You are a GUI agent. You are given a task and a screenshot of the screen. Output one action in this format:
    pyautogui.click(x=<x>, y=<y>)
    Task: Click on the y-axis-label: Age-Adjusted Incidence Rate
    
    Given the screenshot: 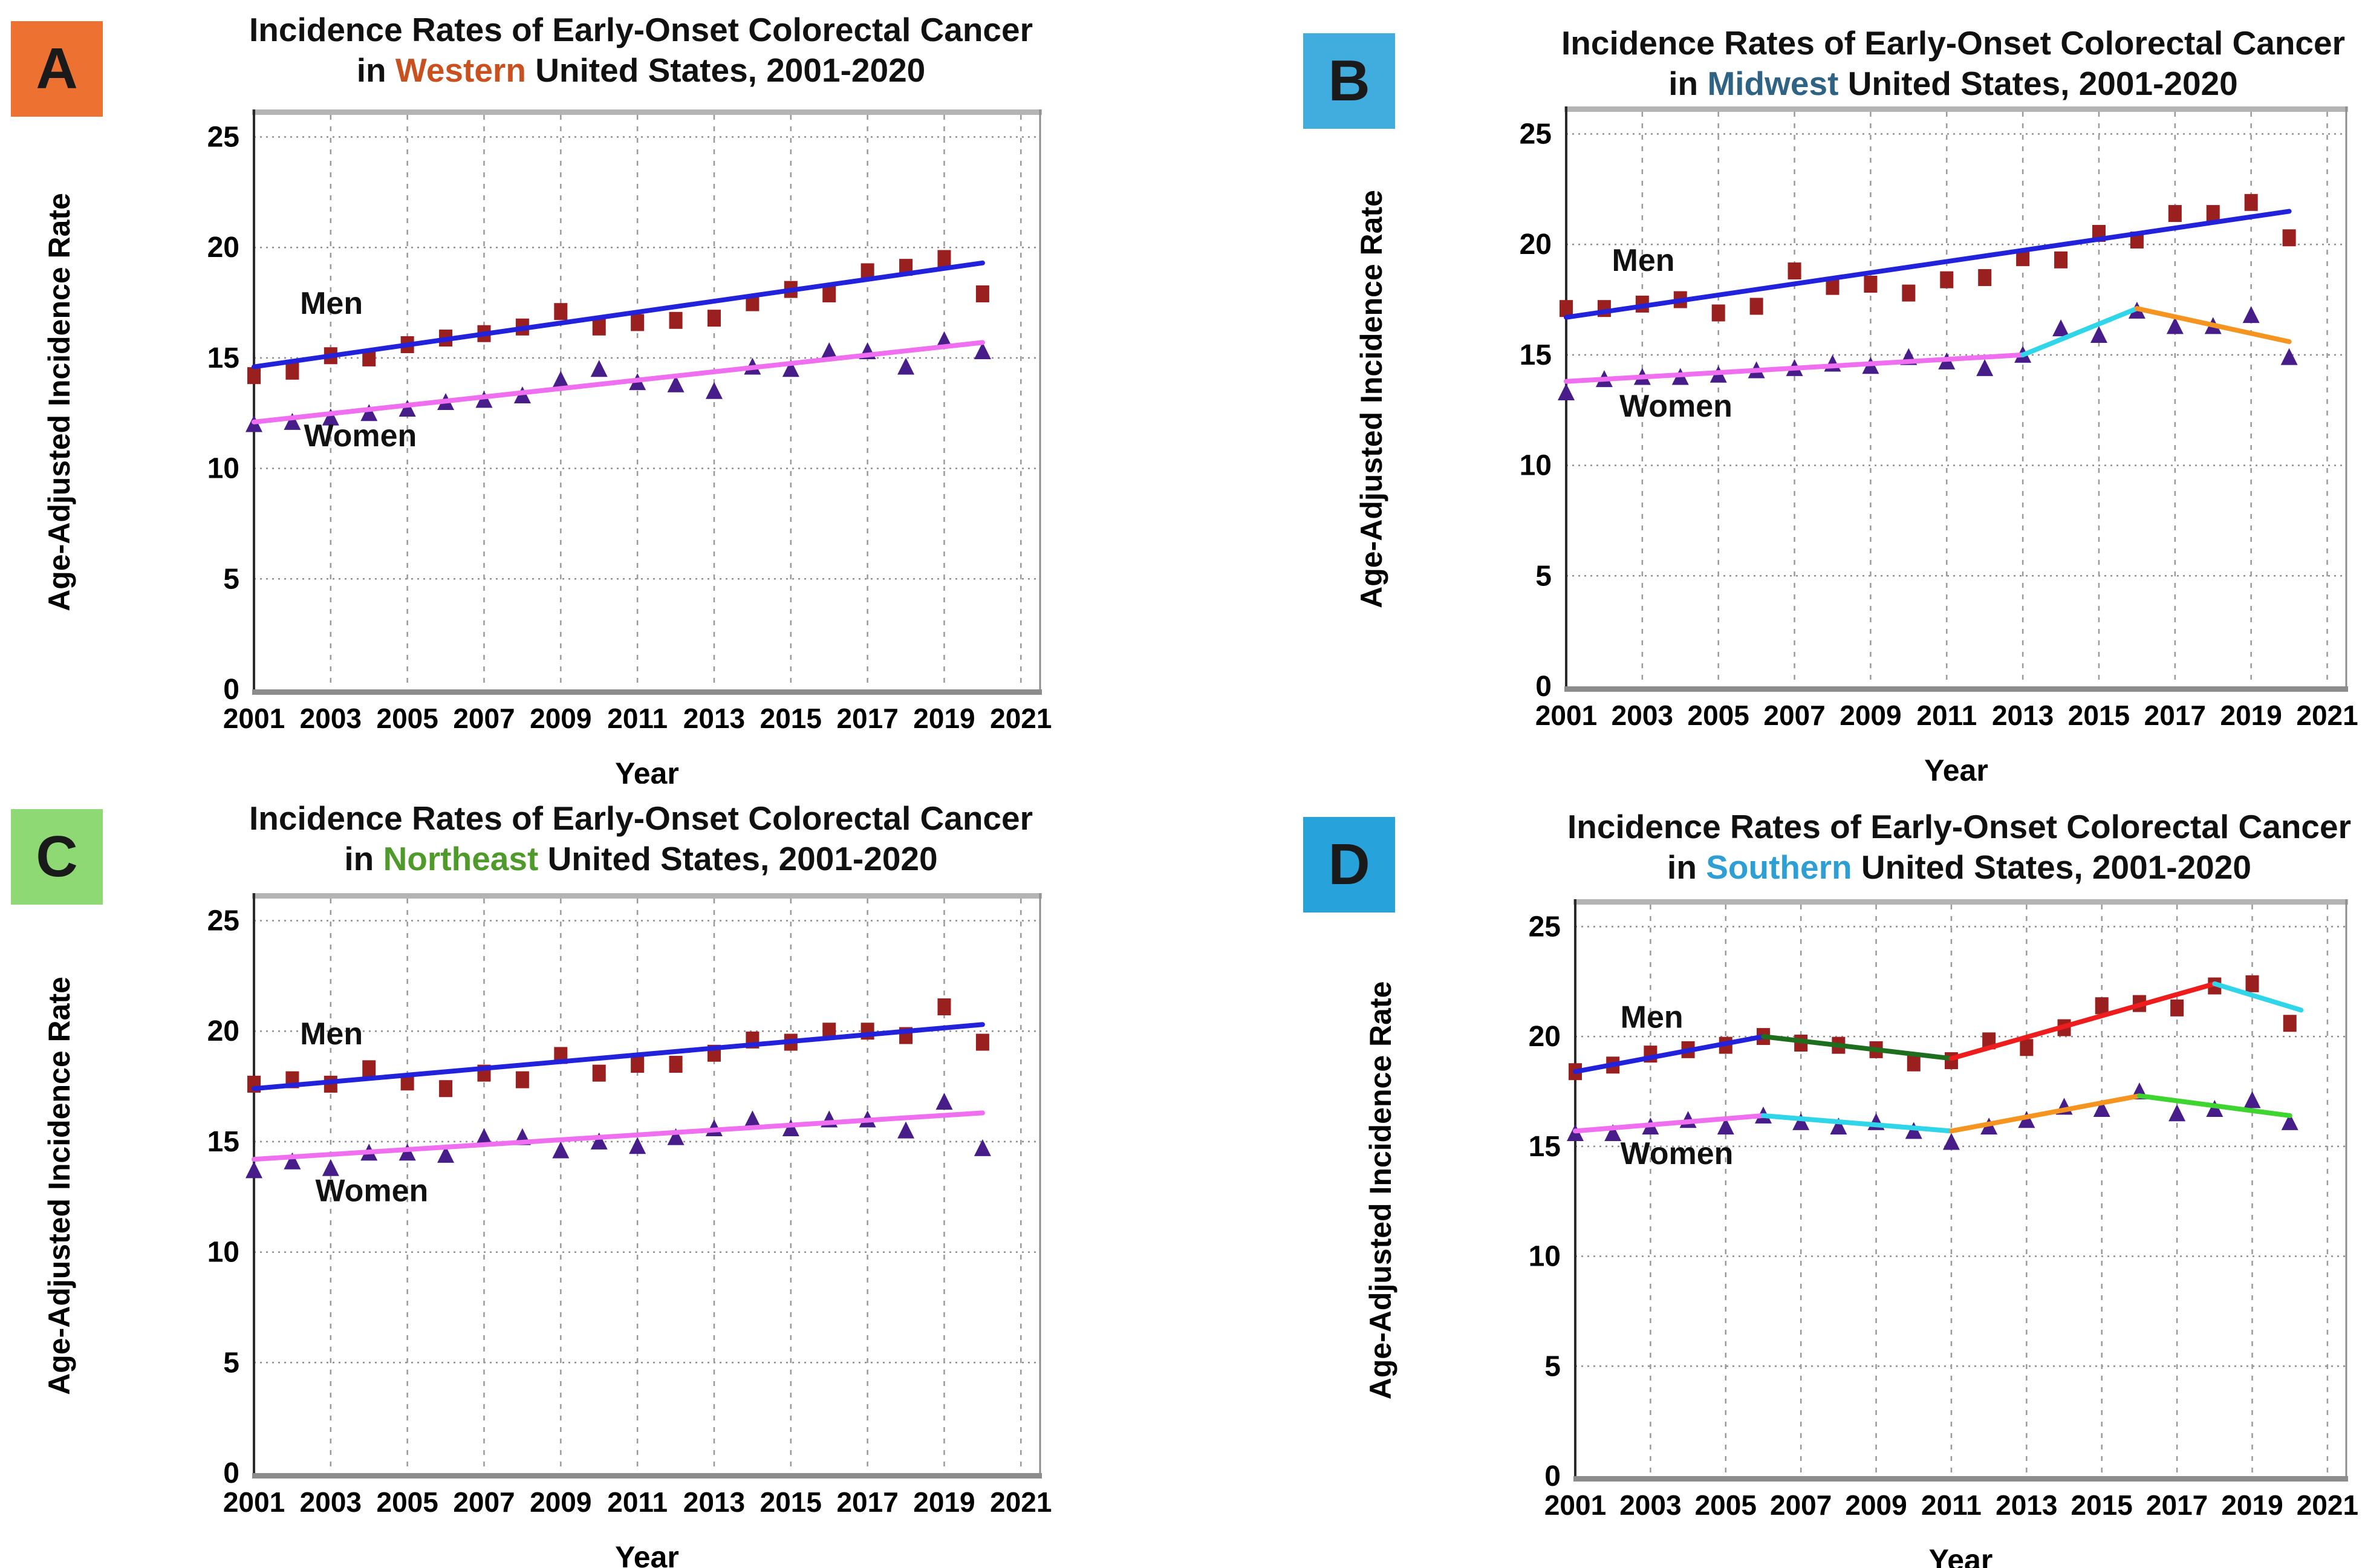 What is the action you would take?
    pyautogui.click(x=59, y=402)
    